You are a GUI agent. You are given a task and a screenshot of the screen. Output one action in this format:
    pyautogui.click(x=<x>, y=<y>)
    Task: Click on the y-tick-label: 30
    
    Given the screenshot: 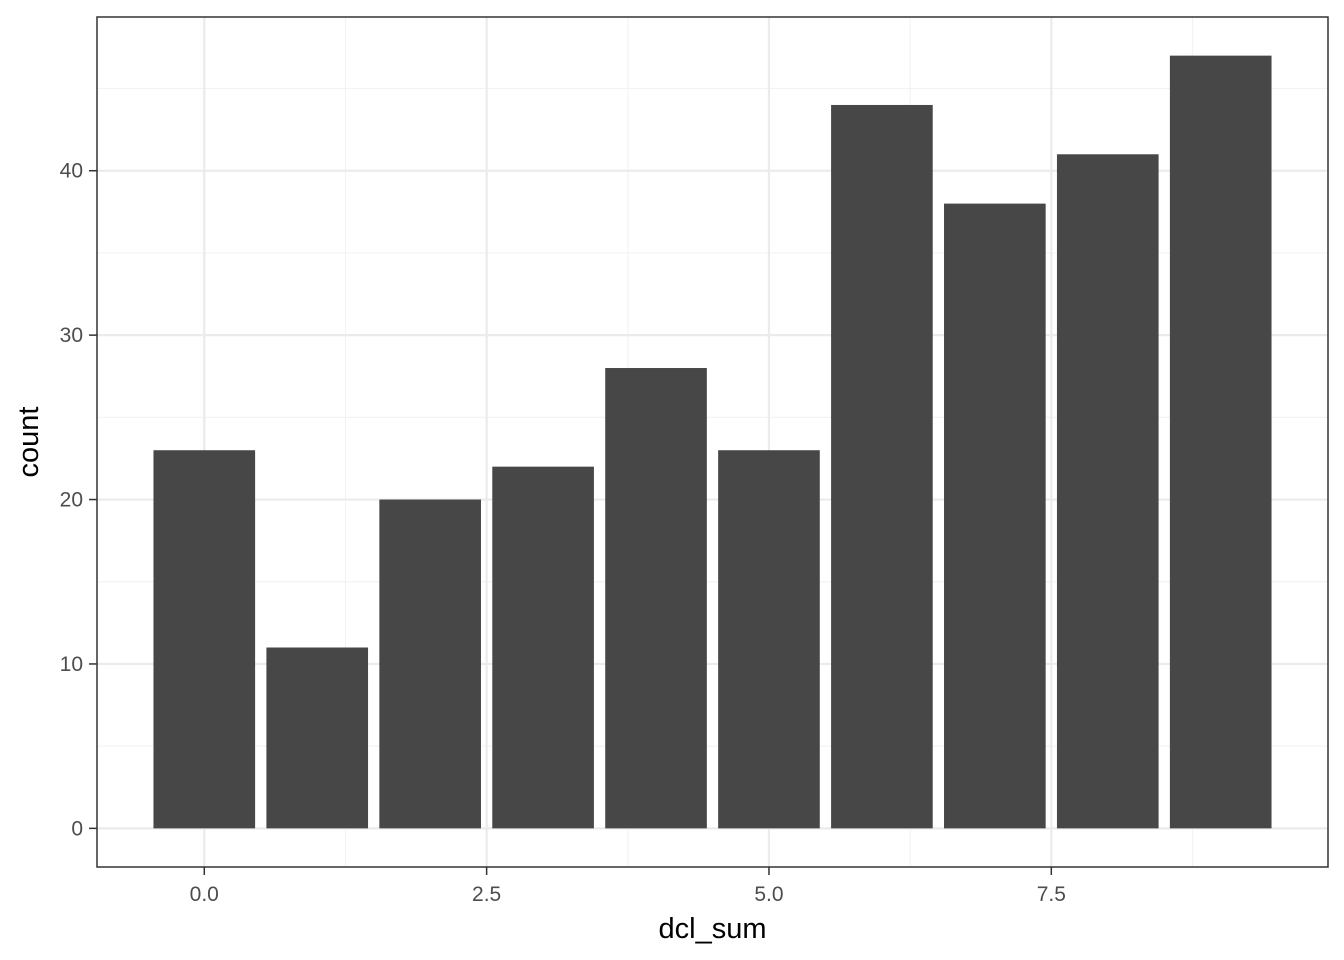 What is the action you would take?
    pyautogui.click(x=71, y=335)
    